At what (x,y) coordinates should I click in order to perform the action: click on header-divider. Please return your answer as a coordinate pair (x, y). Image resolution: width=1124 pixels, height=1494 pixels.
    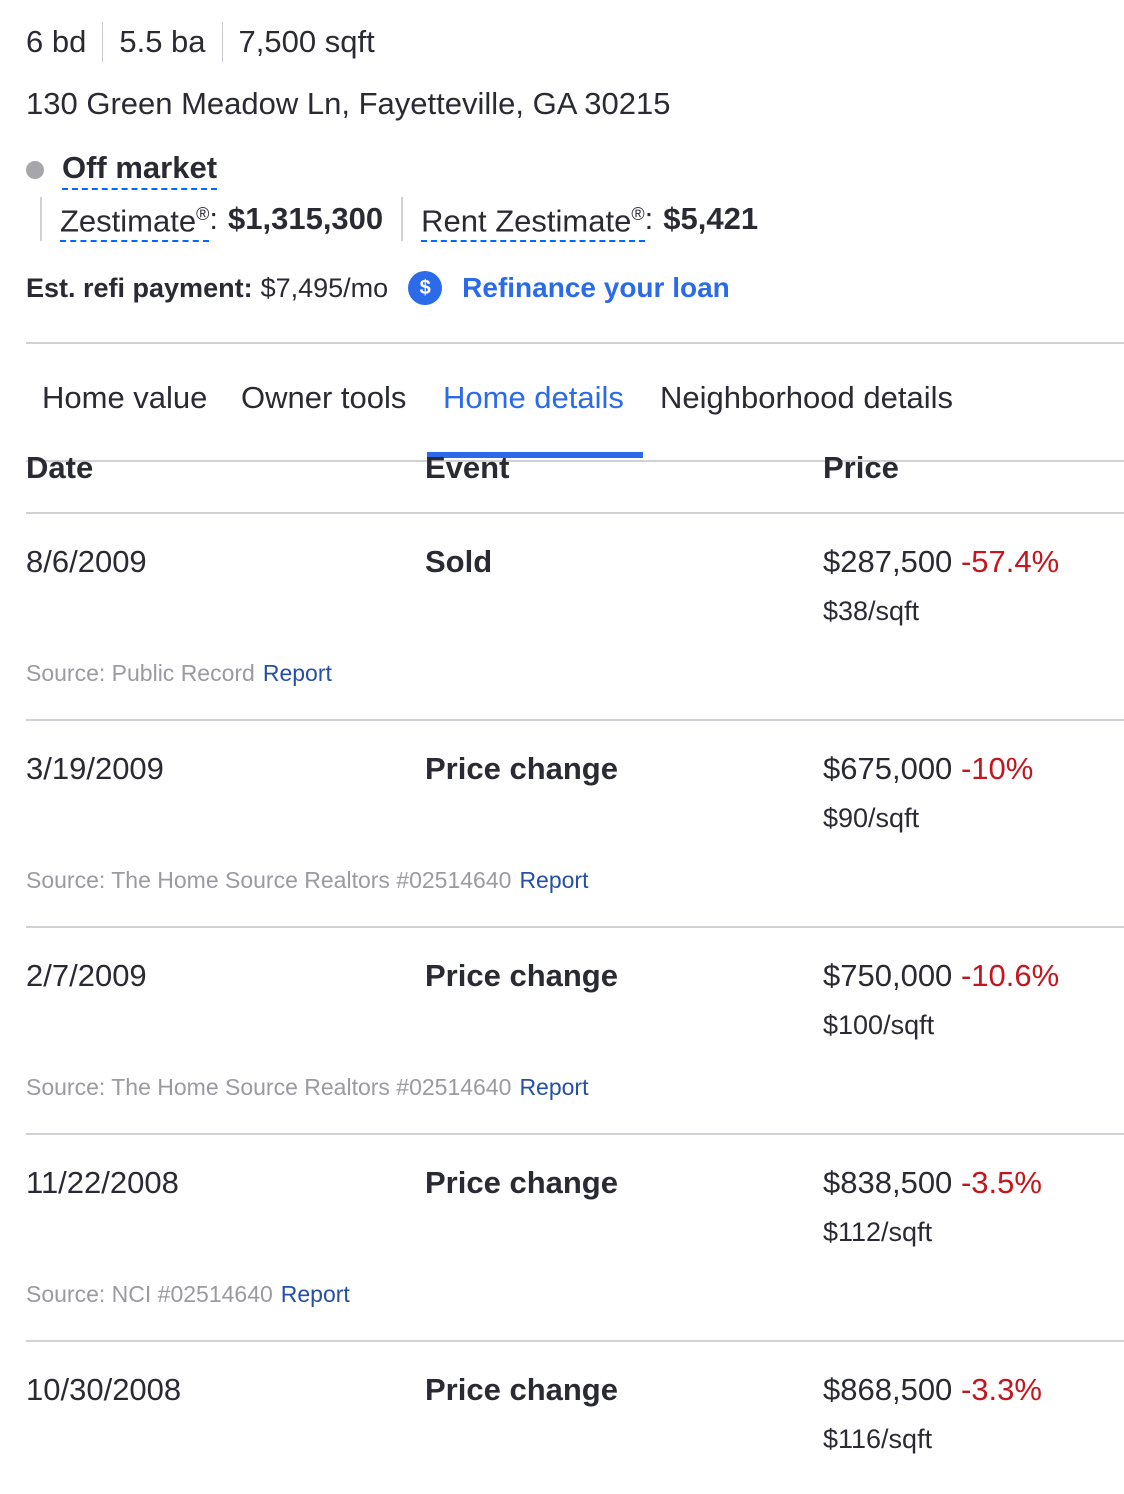
    Looking at the image, I should click on (575, 513).